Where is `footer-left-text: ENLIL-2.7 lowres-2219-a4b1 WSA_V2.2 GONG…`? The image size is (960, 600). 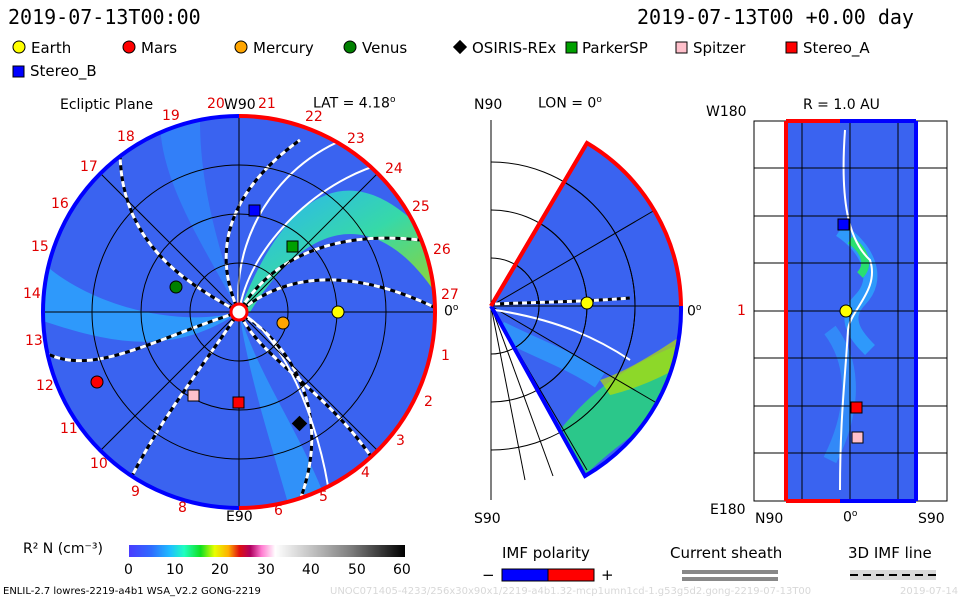 footer-left-text: ENLIL-2.7 lowres-2219-a4b1 WSA_V2.2 GONG… is located at coordinates (132, 591).